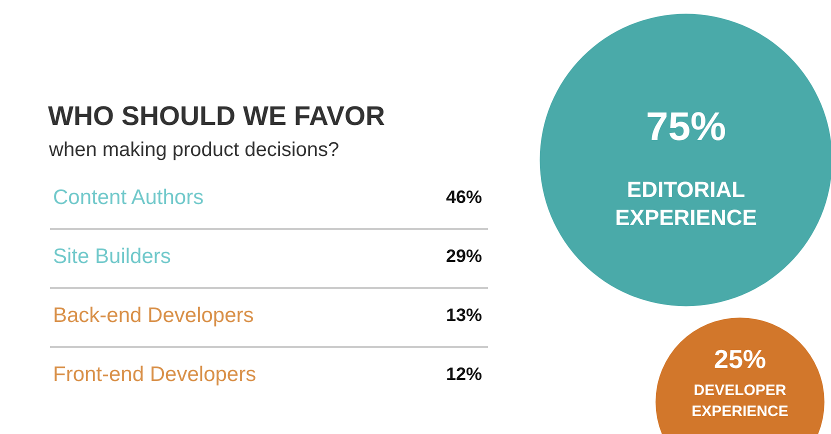 Image resolution: width=831 pixels, height=434 pixels. Describe the element at coordinates (216, 116) in the screenshot. I see `text: WHO SHOULD WE FAVOR` at that location.